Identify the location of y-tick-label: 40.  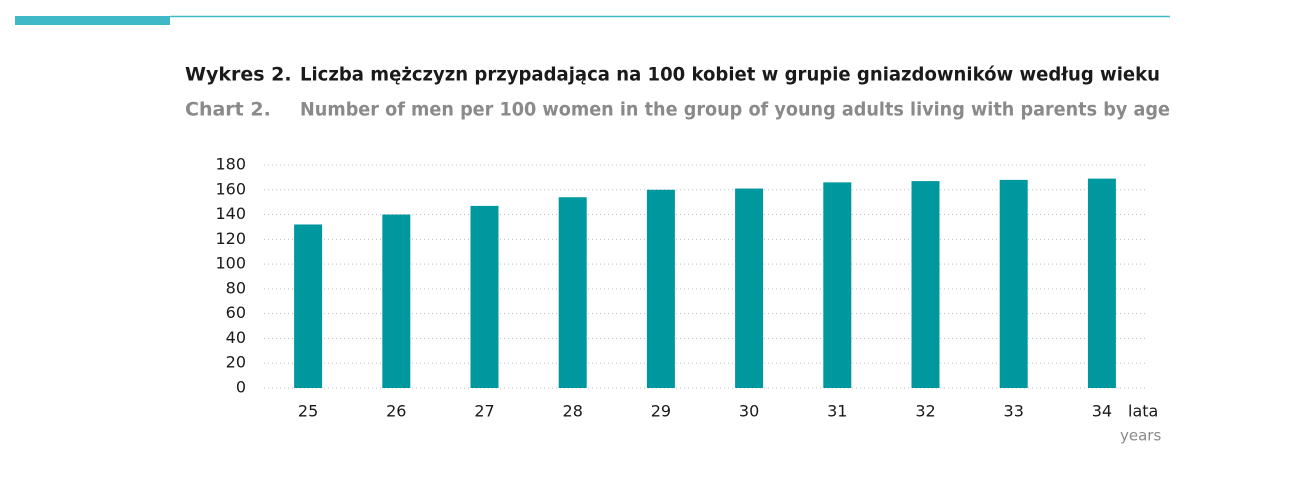
(236, 337).